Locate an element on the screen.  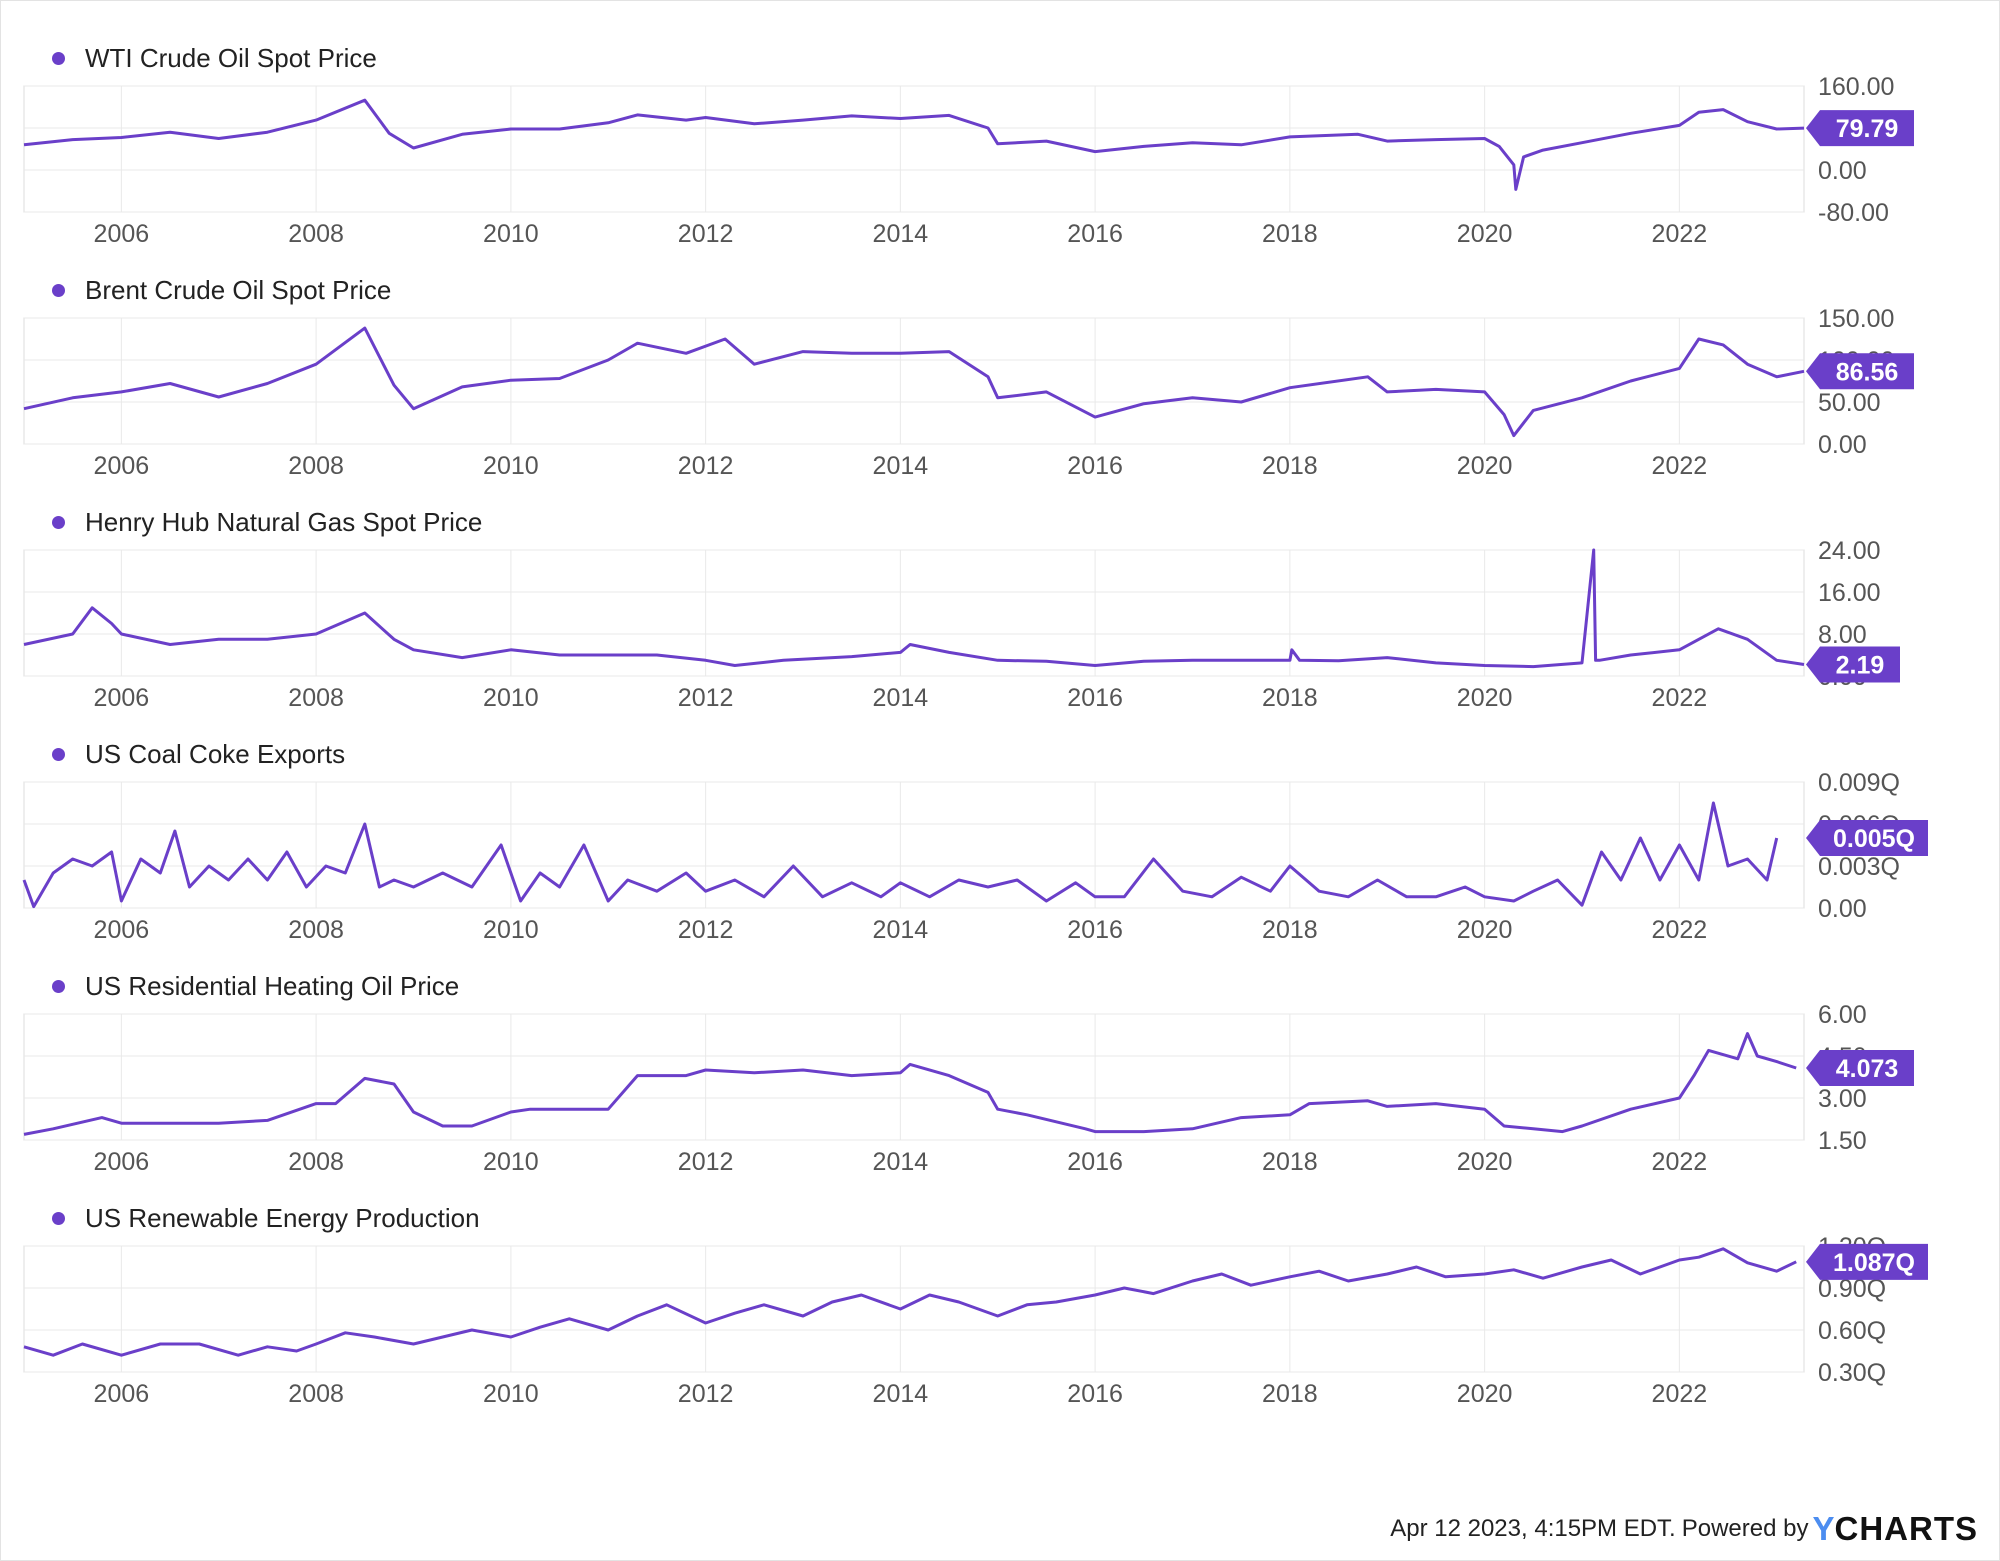
last-value-badge: 79.79 is located at coordinates (1860, 128).